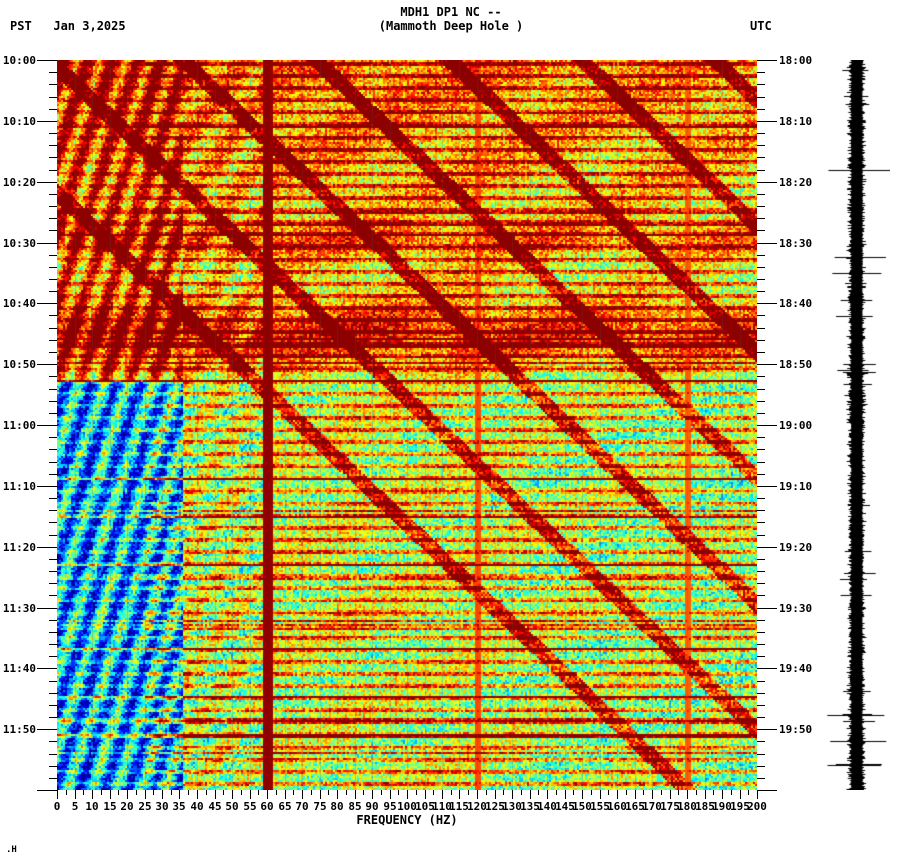 The image size is (902, 864). What do you see at coordinates (547, 806) in the screenshot?
I see `frequency-axis-label: 140` at bounding box center [547, 806].